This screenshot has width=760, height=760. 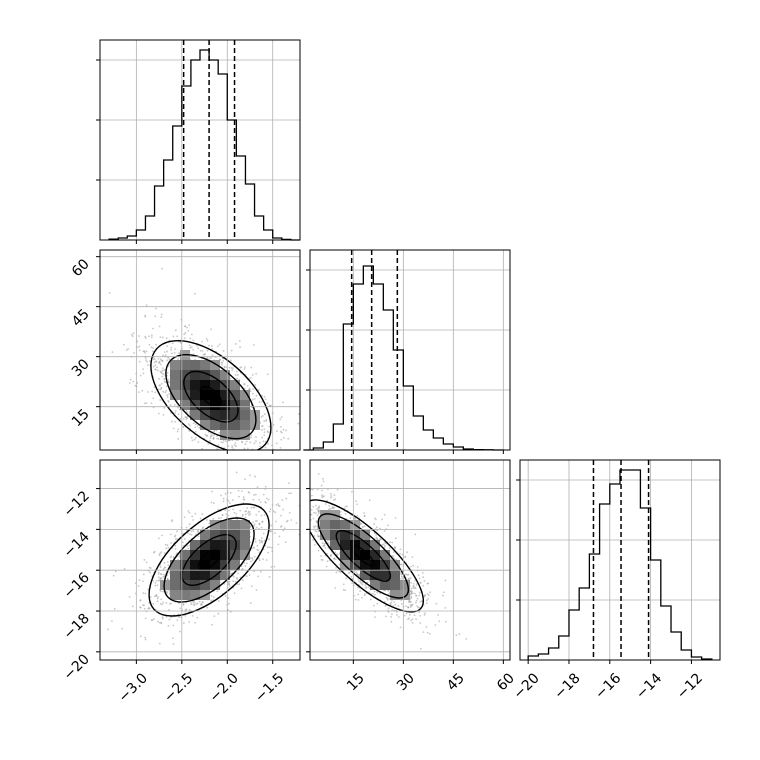 I want to click on x-tick-label: −16, so click(x=608, y=686).